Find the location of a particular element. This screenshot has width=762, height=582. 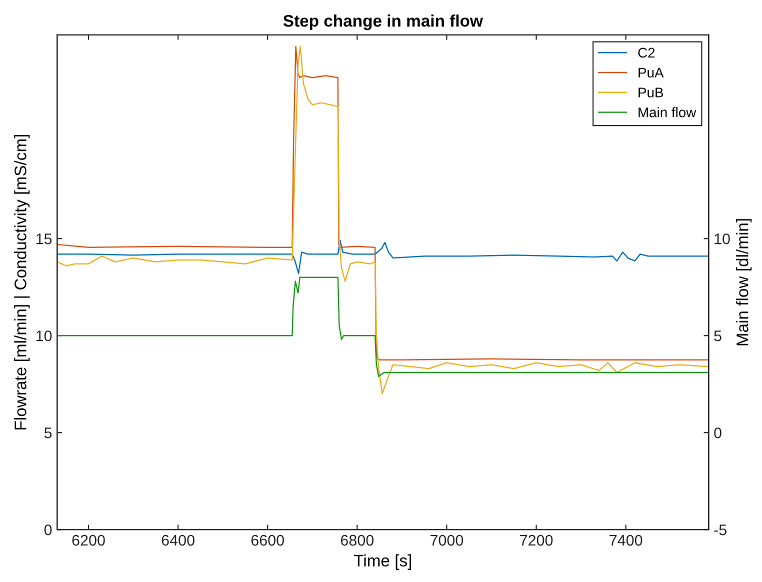

y2-tick-label: 5 is located at coordinates (718, 336).